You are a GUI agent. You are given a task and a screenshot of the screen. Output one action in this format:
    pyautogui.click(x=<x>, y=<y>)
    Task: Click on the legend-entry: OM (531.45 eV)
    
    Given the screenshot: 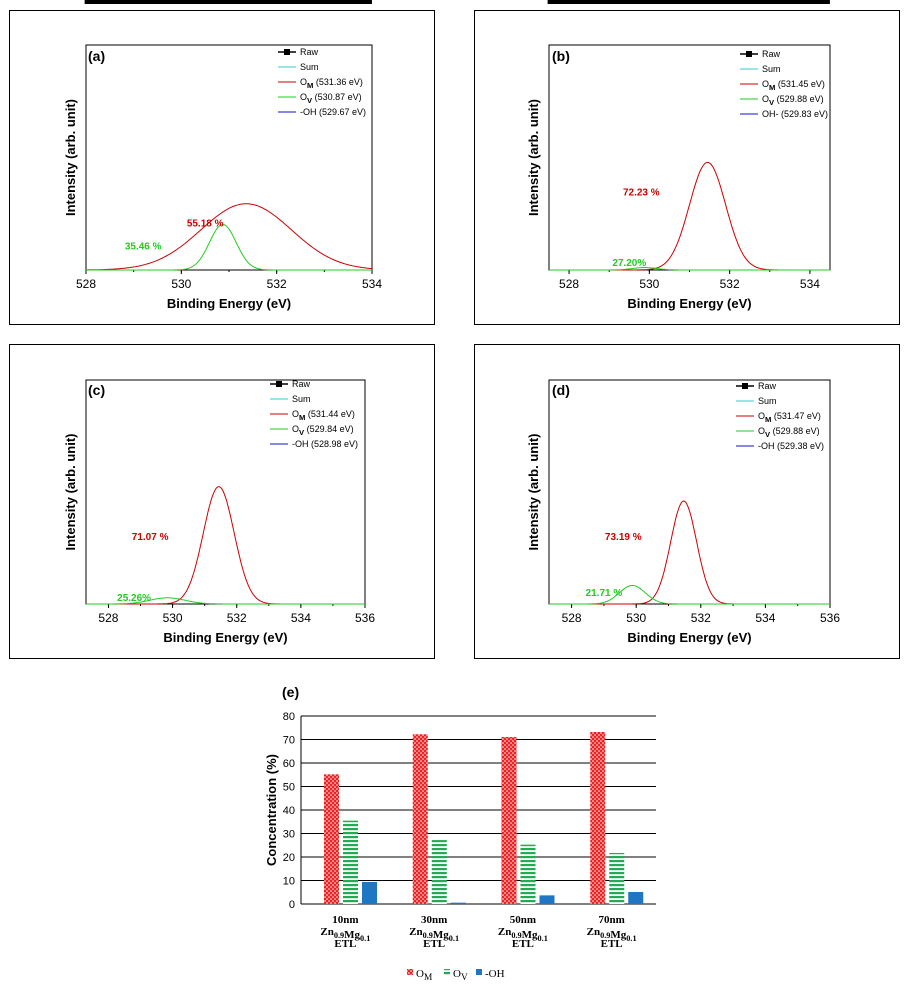 What is the action you would take?
    pyautogui.click(x=793, y=85)
    